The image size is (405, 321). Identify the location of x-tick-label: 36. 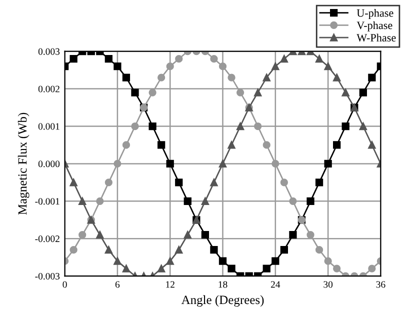
(381, 284).